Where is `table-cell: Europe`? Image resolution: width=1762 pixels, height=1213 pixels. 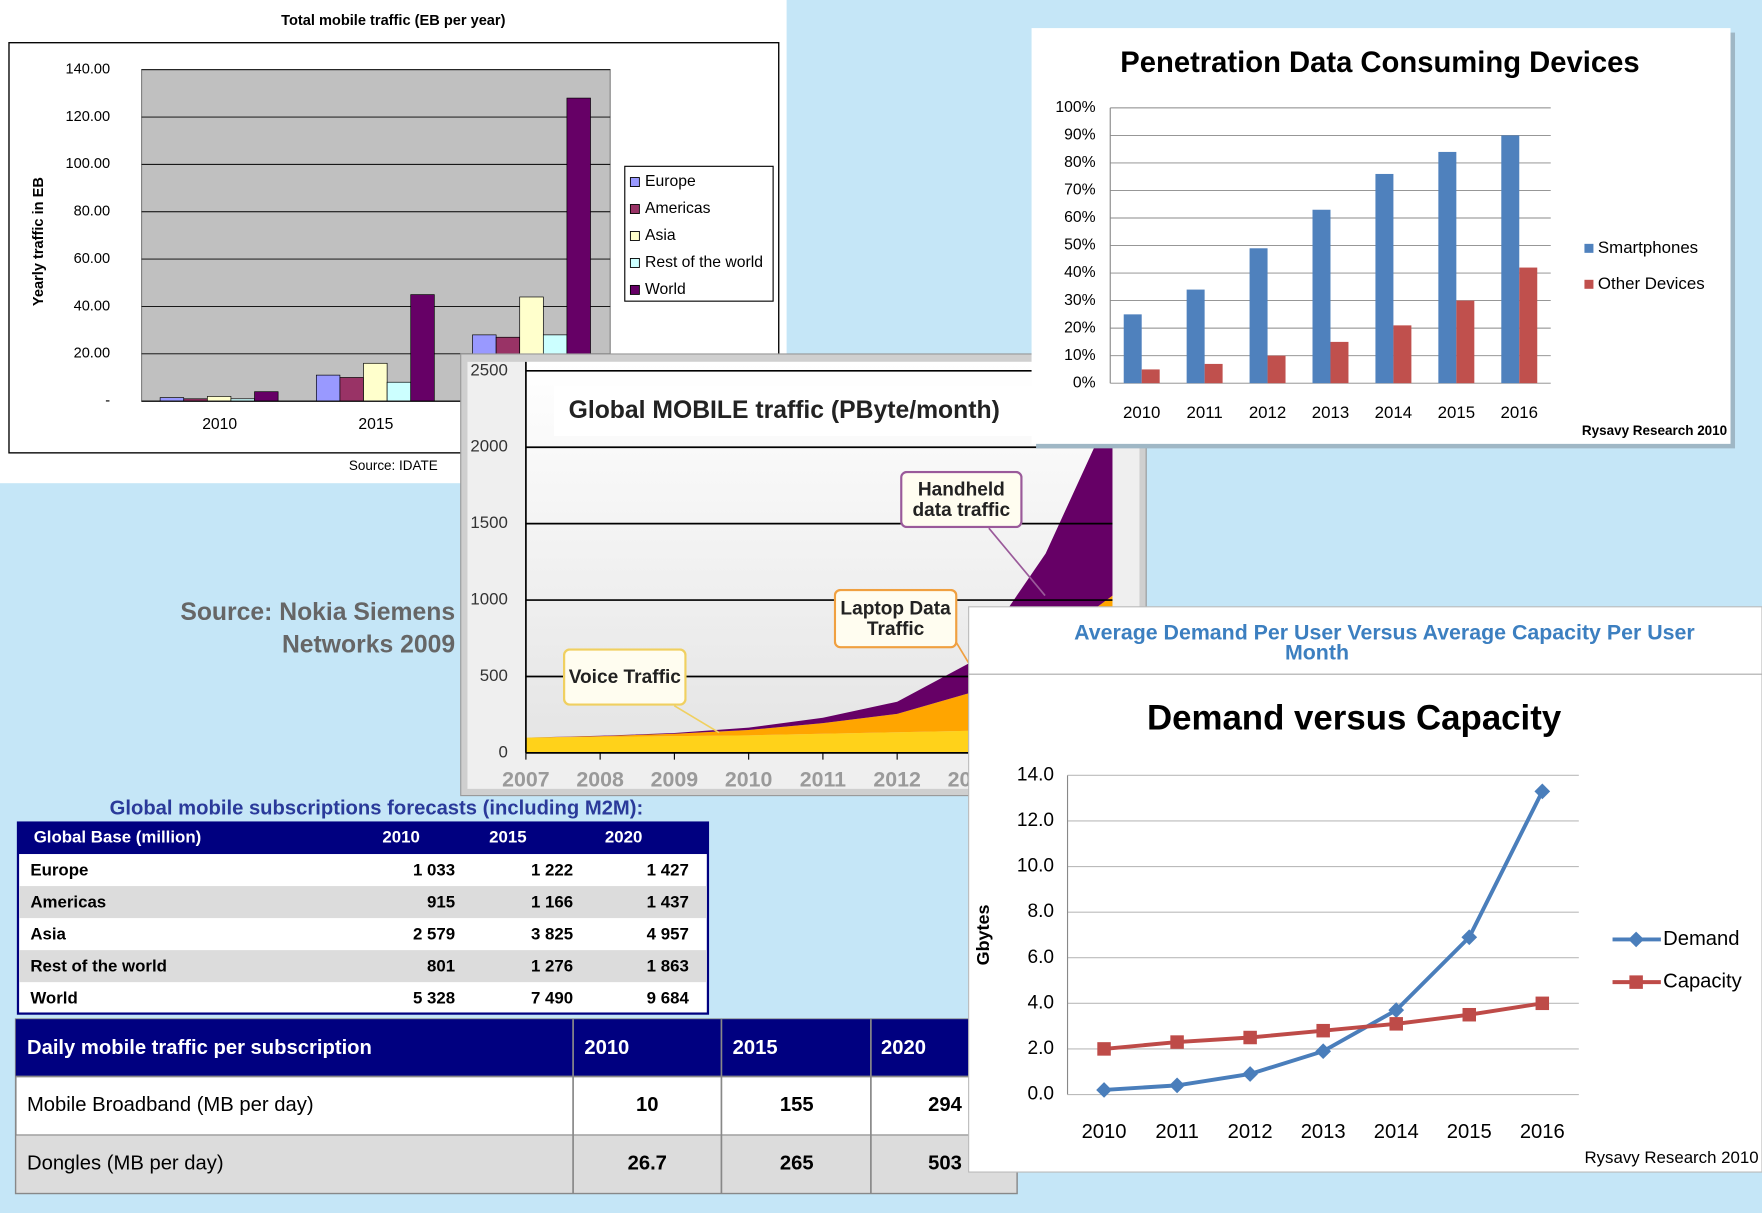
table-cell: Europe is located at coordinates (59, 869).